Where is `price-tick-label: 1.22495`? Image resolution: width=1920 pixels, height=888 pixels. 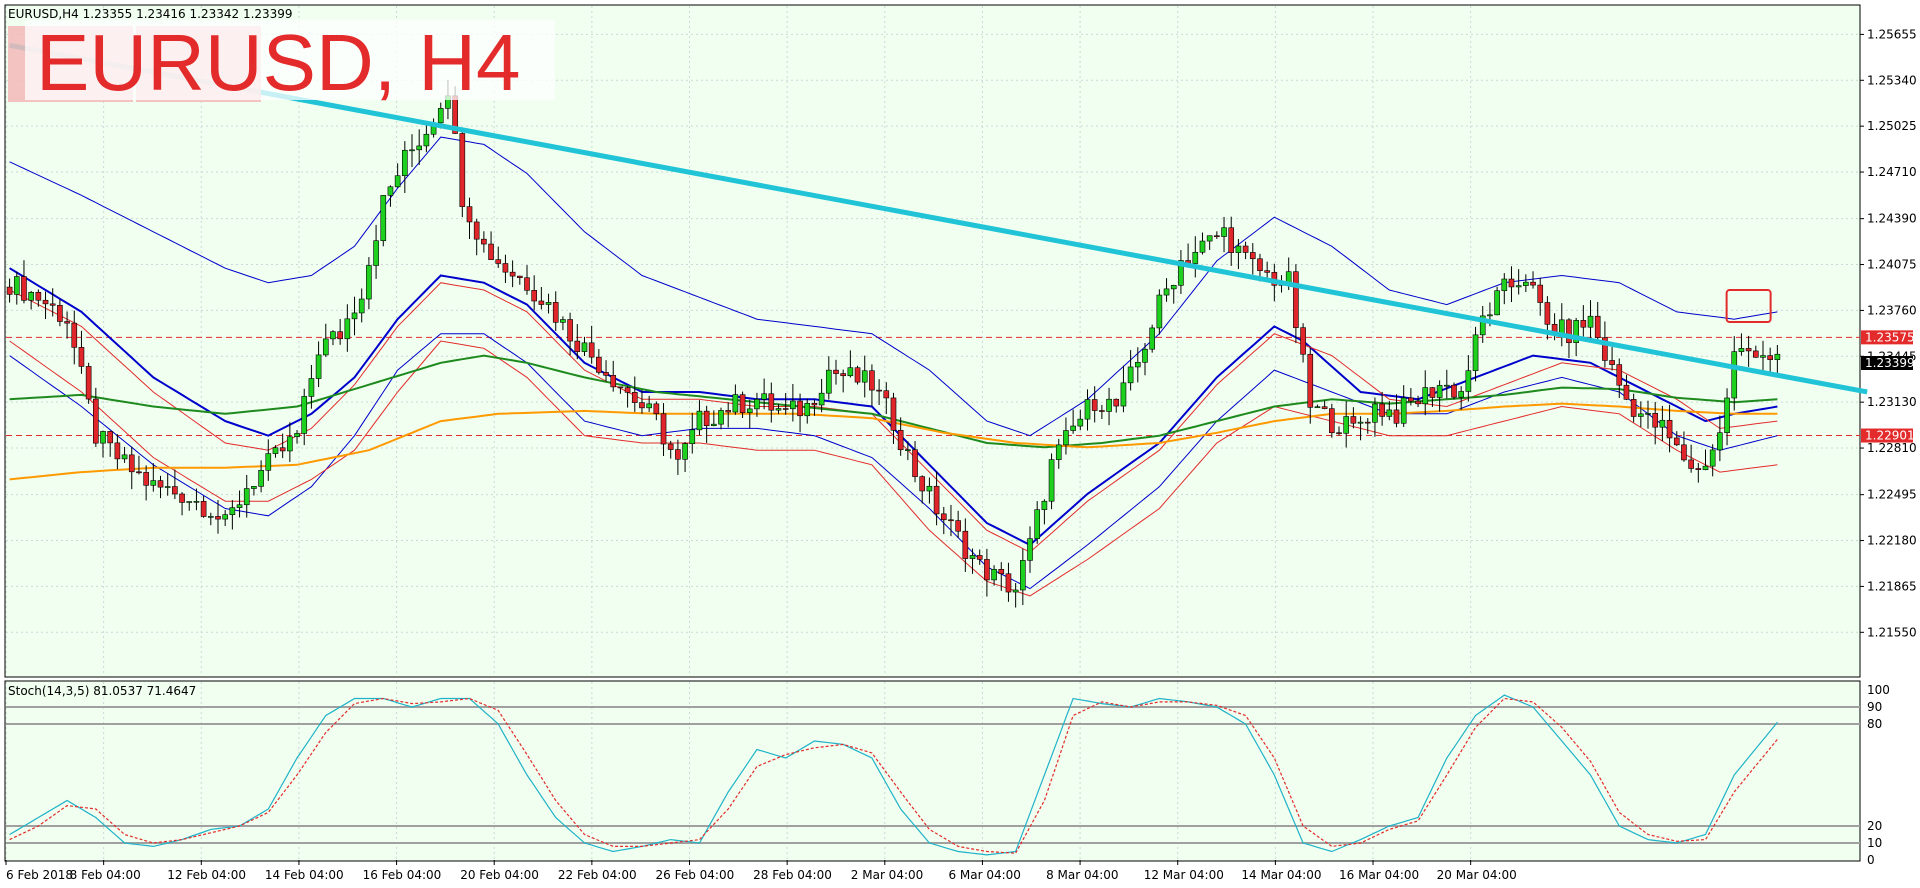 price-tick-label: 1.22495 is located at coordinates (1892, 495).